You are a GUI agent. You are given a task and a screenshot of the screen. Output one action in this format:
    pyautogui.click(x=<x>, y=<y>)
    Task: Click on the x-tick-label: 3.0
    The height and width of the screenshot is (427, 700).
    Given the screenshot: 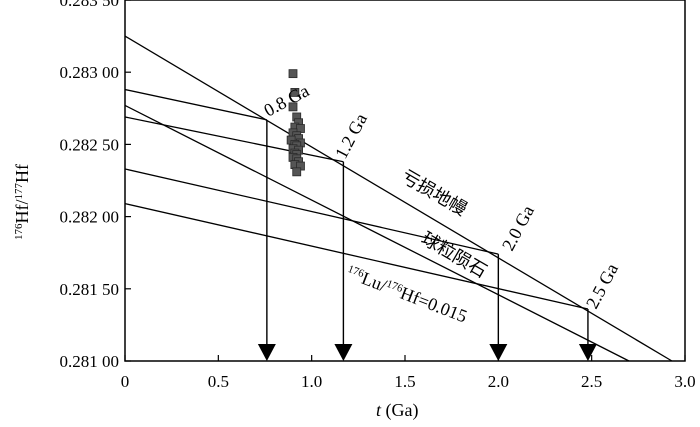 What is the action you would take?
    pyautogui.click(x=684, y=381)
    